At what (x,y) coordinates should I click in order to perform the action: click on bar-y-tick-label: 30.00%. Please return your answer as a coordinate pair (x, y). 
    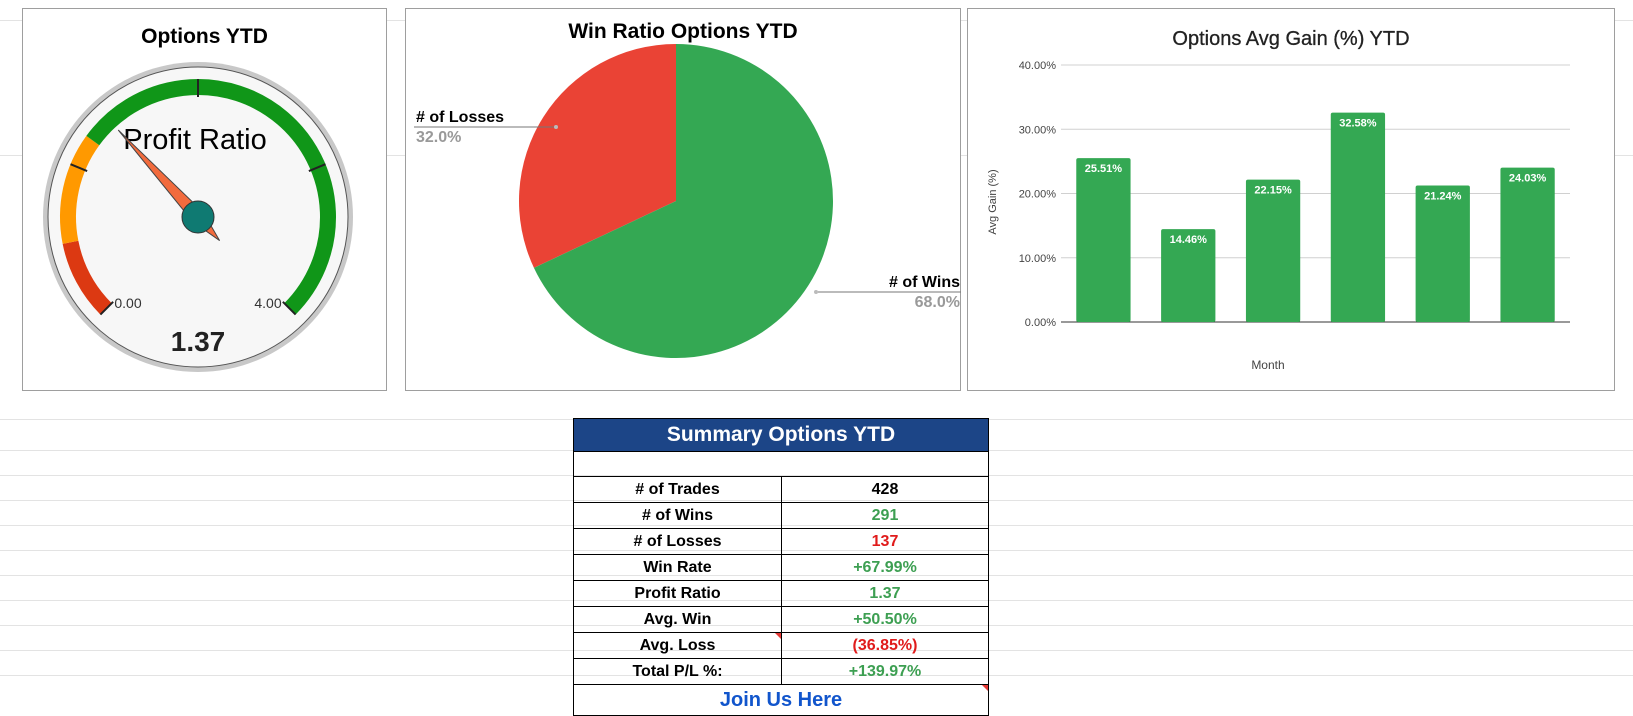
    Looking at the image, I should click on (1038, 130).